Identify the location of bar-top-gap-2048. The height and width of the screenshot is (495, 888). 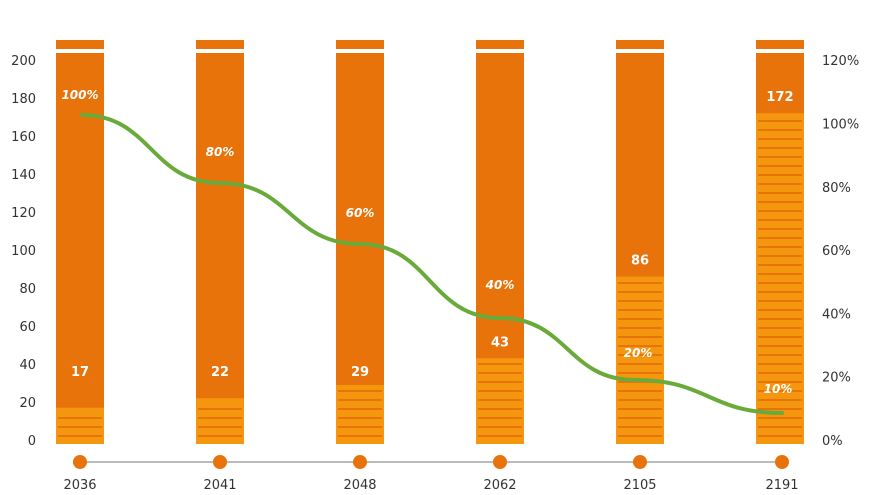
(360, 51).